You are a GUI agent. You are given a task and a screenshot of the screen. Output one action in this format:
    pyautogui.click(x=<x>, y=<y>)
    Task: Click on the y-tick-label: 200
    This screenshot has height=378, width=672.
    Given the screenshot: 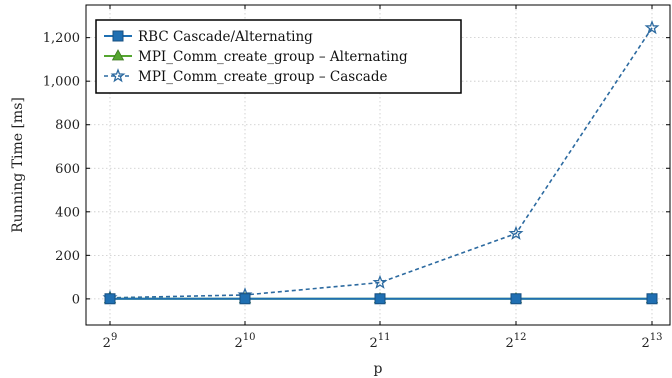 What is the action you would take?
    pyautogui.click(x=67, y=256)
    